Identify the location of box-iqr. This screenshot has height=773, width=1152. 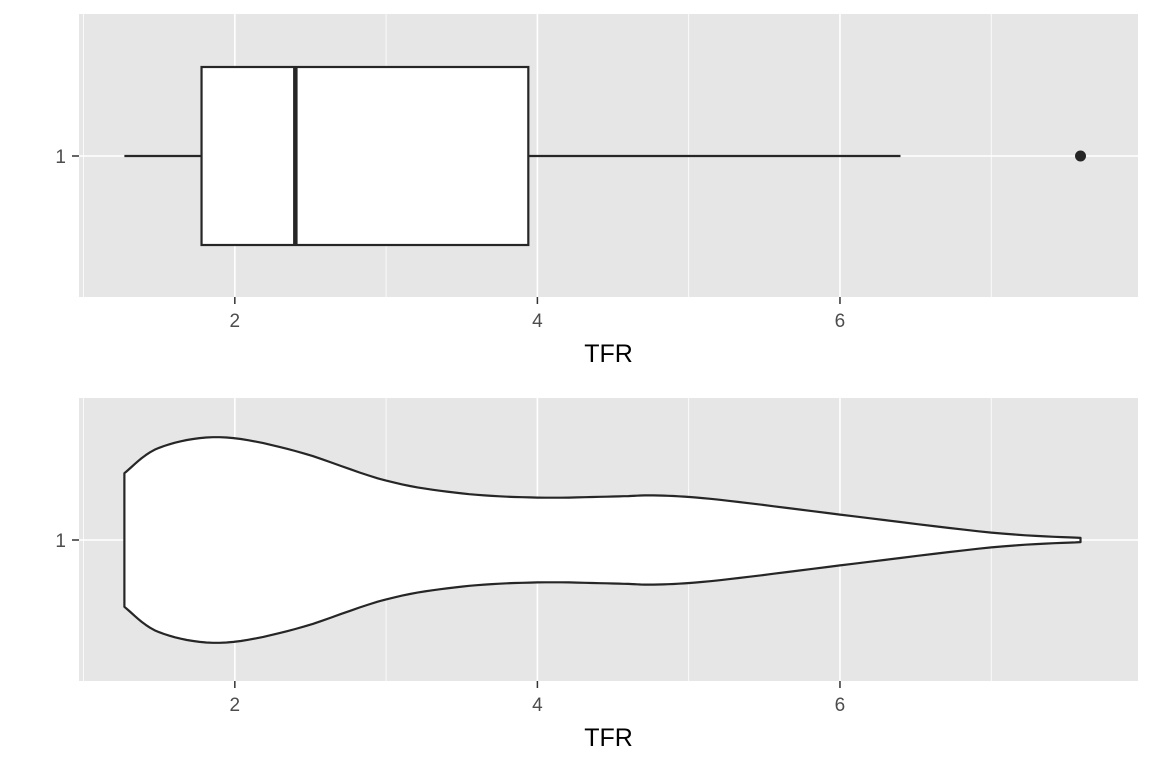
(365, 156).